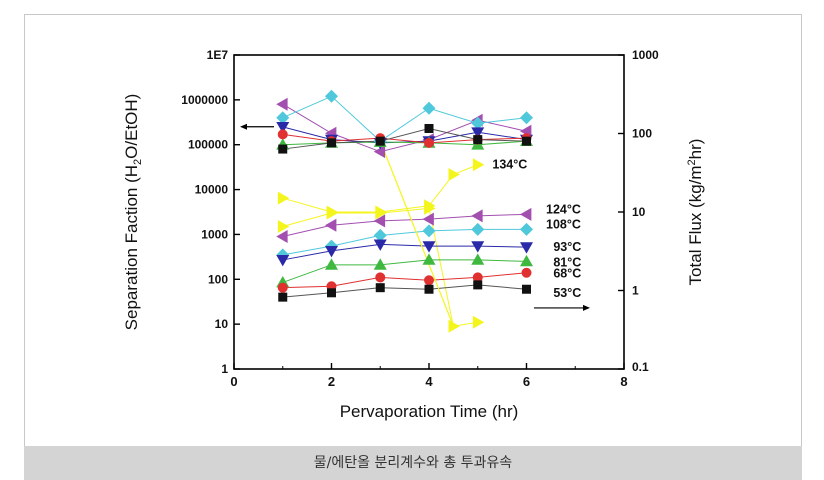 This screenshot has height=480, width=824. What do you see at coordinates (218, 279) in the screenshot?
I see `y-left-tick-label: 100` at bounding box center [218, 279].